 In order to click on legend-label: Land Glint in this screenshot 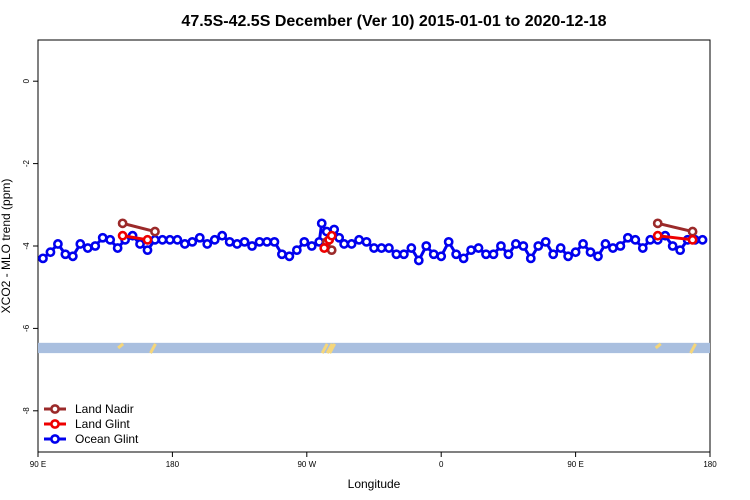, I will do `click(102, 424)`.